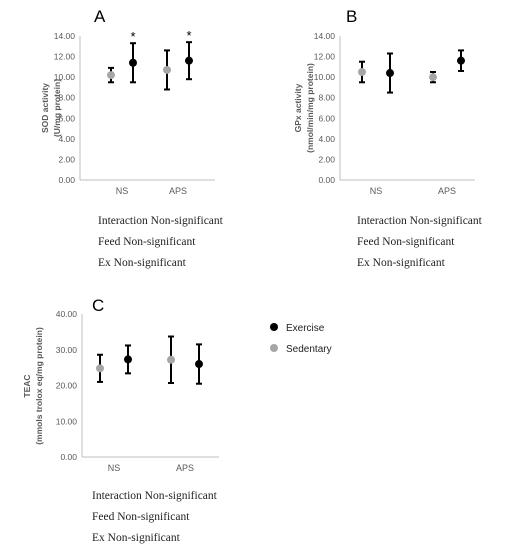 The height and width of the screenshot is (550, 505). I want to click on panel-letter: B, so click(351, 16).